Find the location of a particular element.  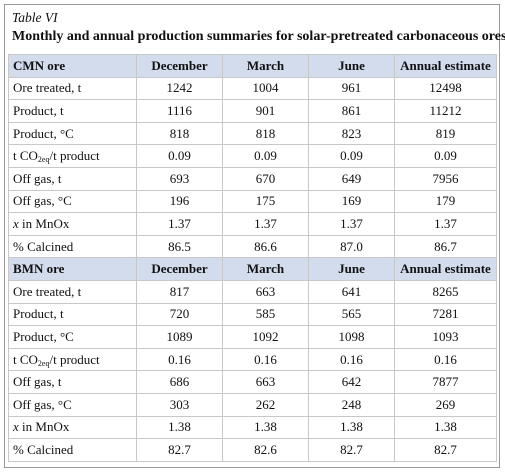

table-cell: 248 is located at coordinates (351, 404).